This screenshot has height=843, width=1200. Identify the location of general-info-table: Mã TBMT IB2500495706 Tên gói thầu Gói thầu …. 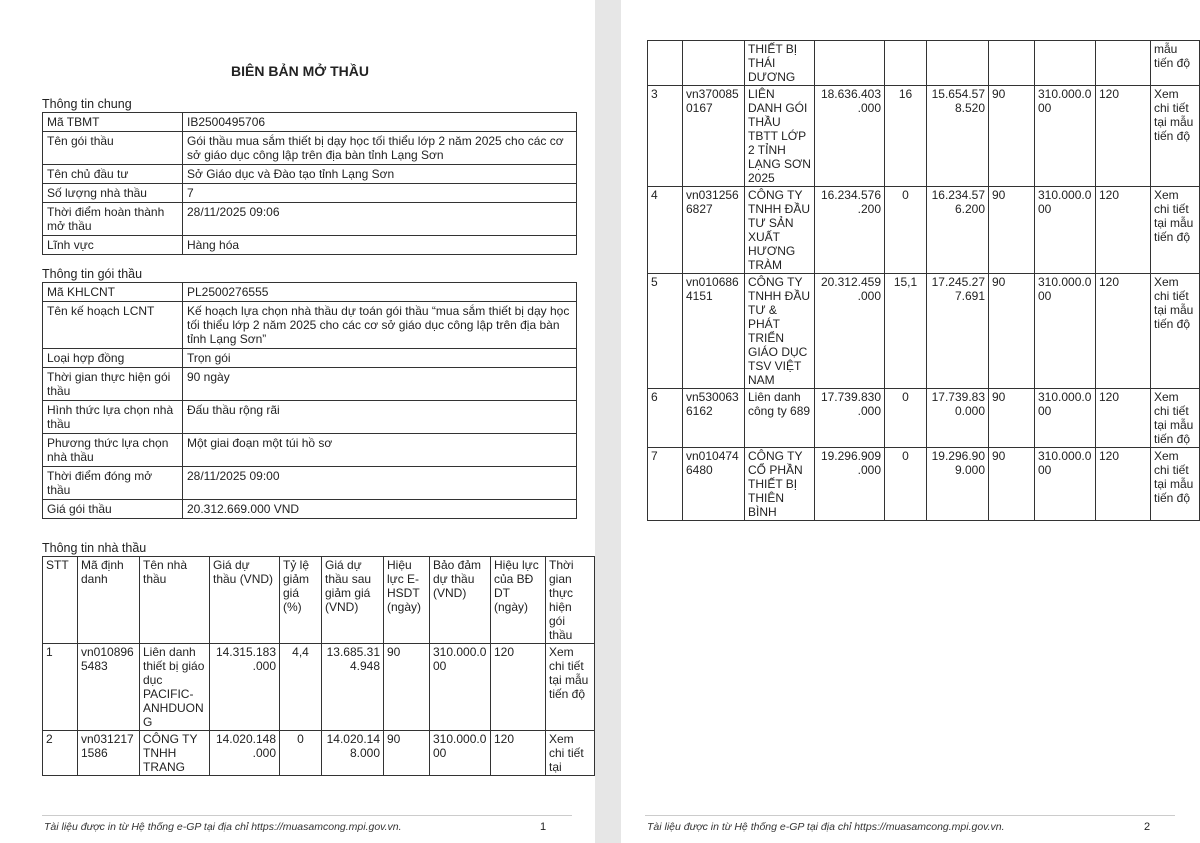
(309, 183).